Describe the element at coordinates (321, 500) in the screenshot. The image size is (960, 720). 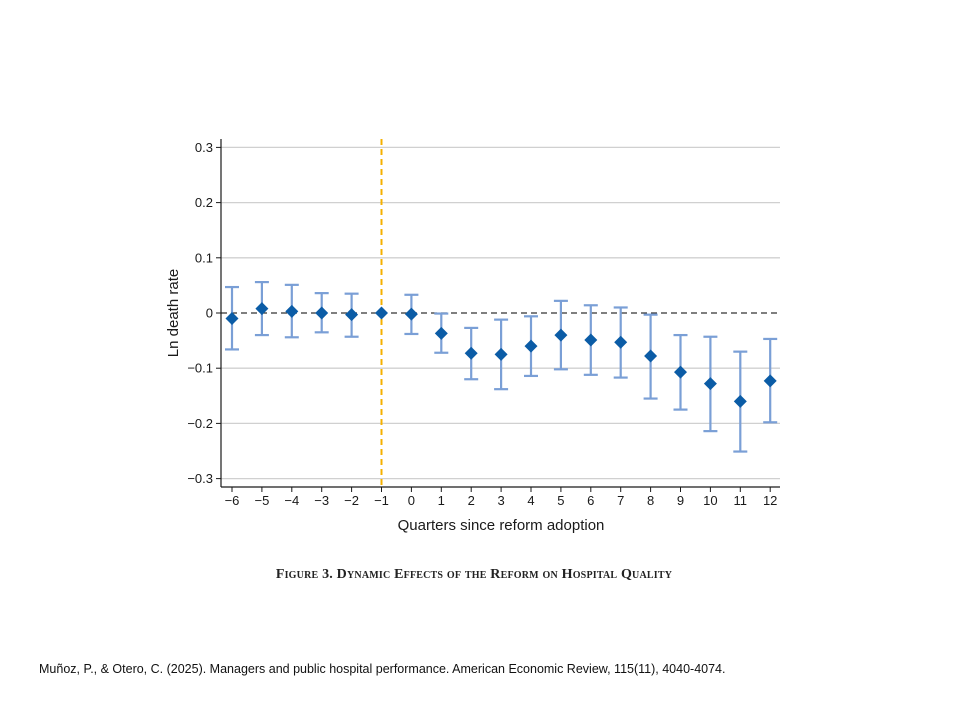
I see `x-tick-label: −3` at that location.